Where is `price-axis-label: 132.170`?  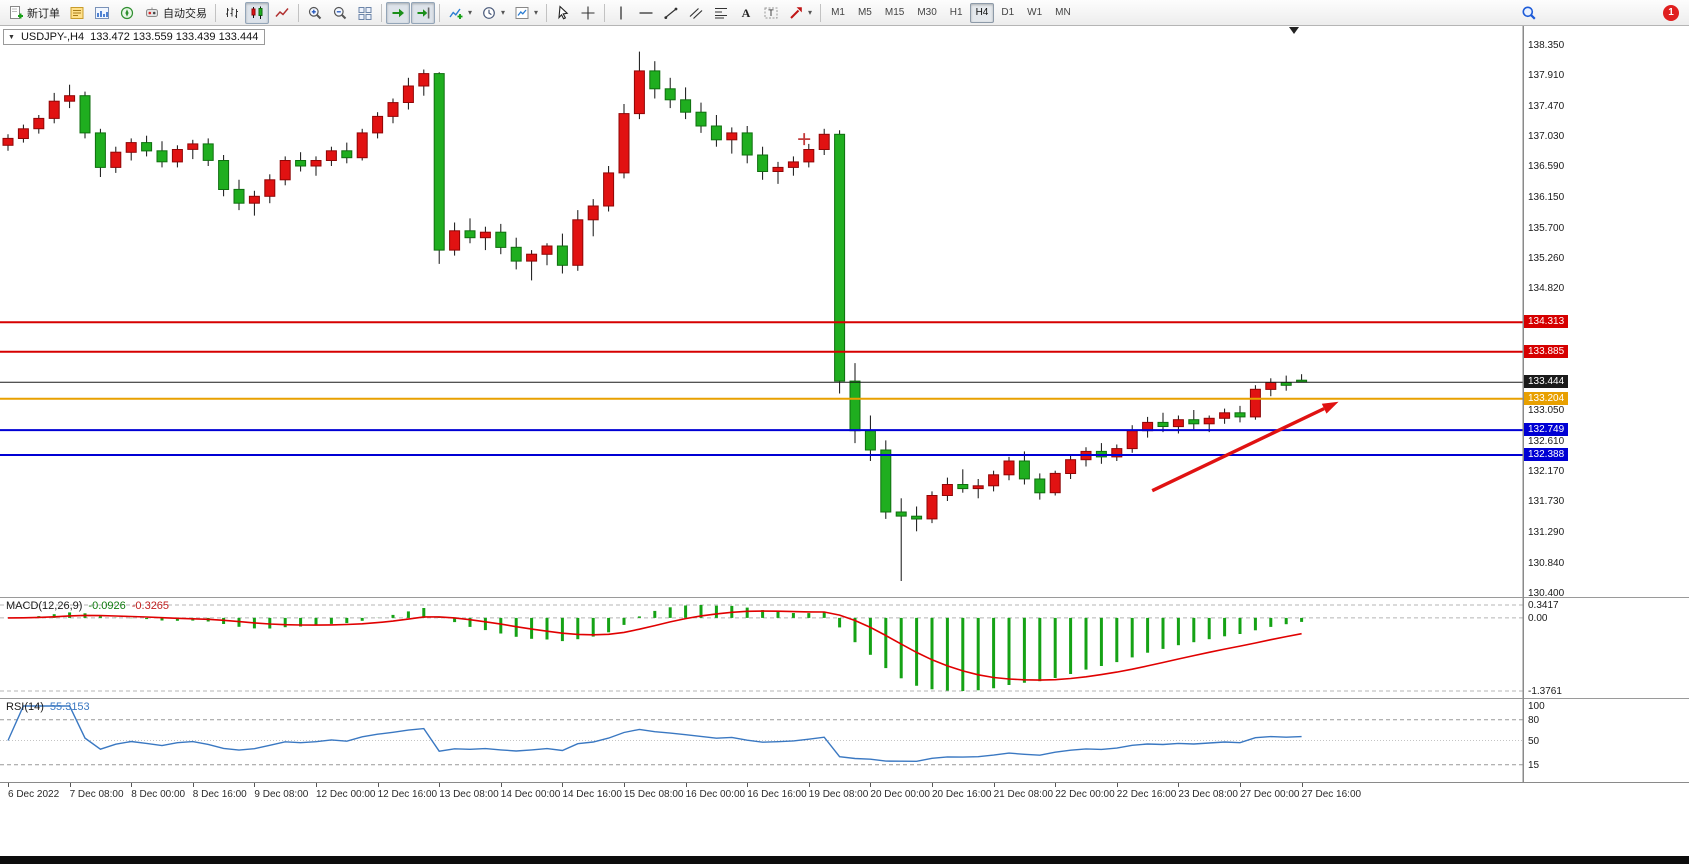
price-axis-label: 132.170 is located at coordinates (1546, 471).